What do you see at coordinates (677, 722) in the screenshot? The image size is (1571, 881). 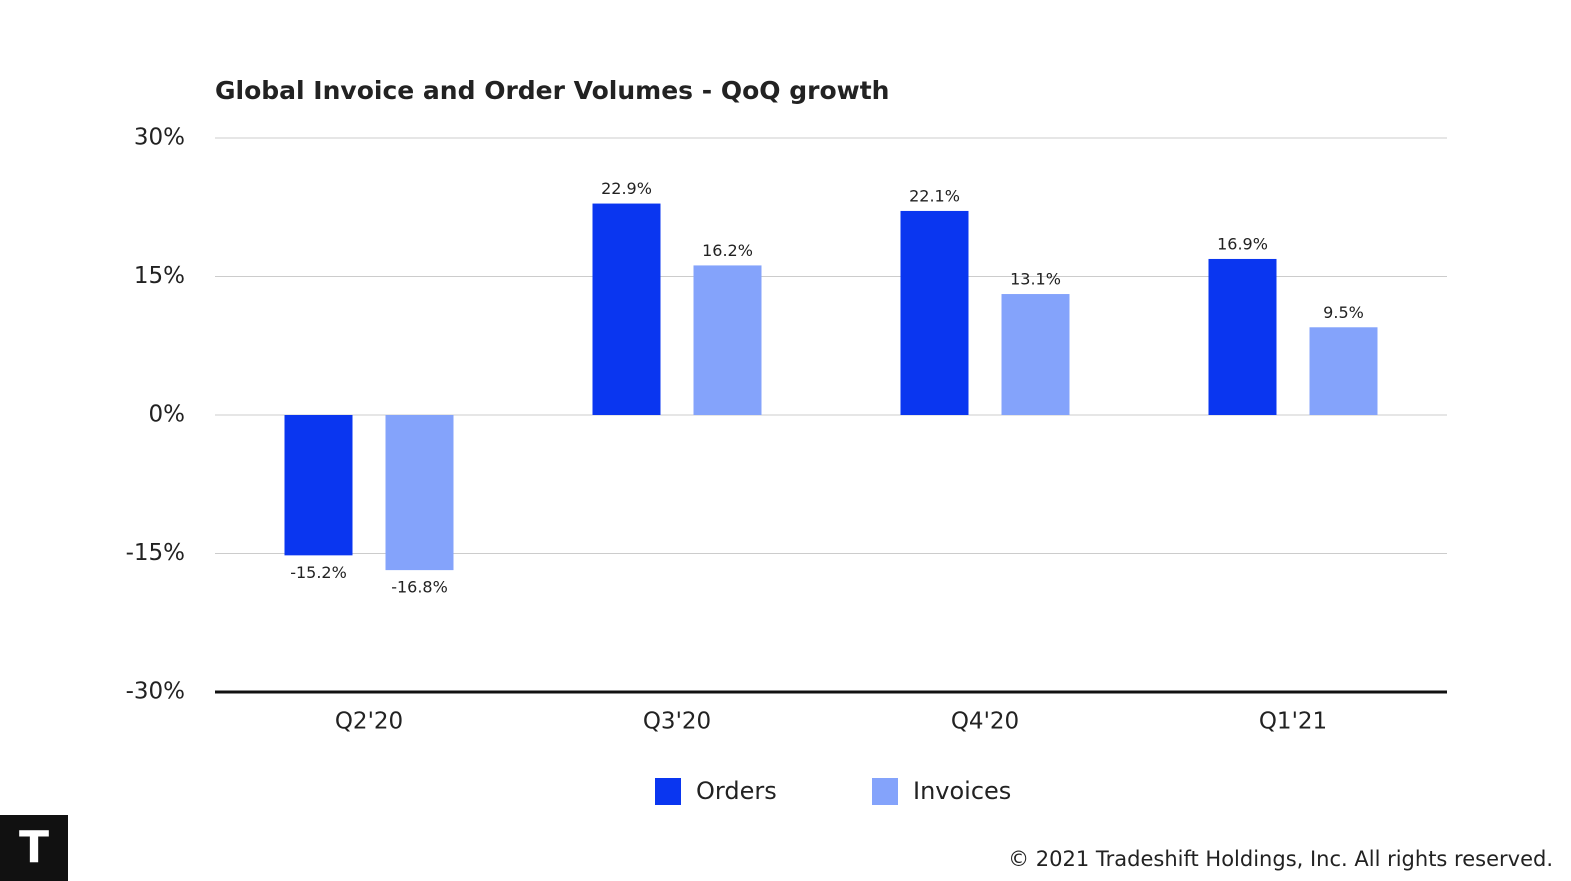 I see `x-tick-label: Q3'20` at bounding box center [677, 722].